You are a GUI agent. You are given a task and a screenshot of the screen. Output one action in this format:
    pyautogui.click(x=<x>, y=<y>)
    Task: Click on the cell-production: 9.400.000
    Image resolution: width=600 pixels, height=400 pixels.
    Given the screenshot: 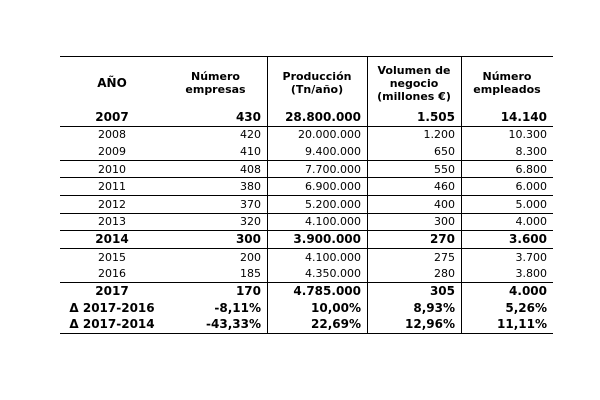 What is the action you would take?
    pyautogui.click(x=333, y=151)
    